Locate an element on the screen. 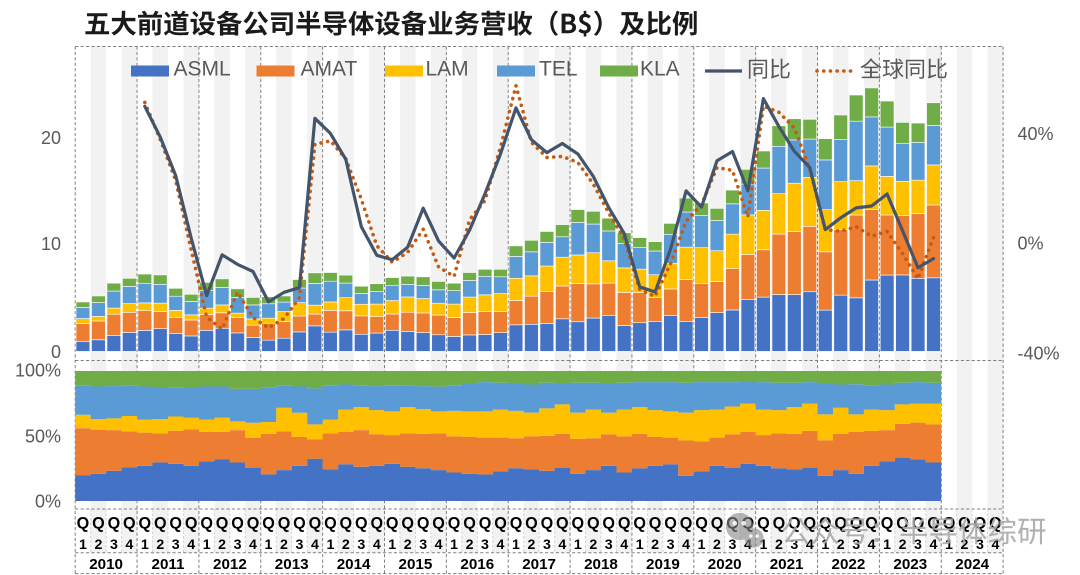  svg-text: 2023 is located at coordinates (910, 564).